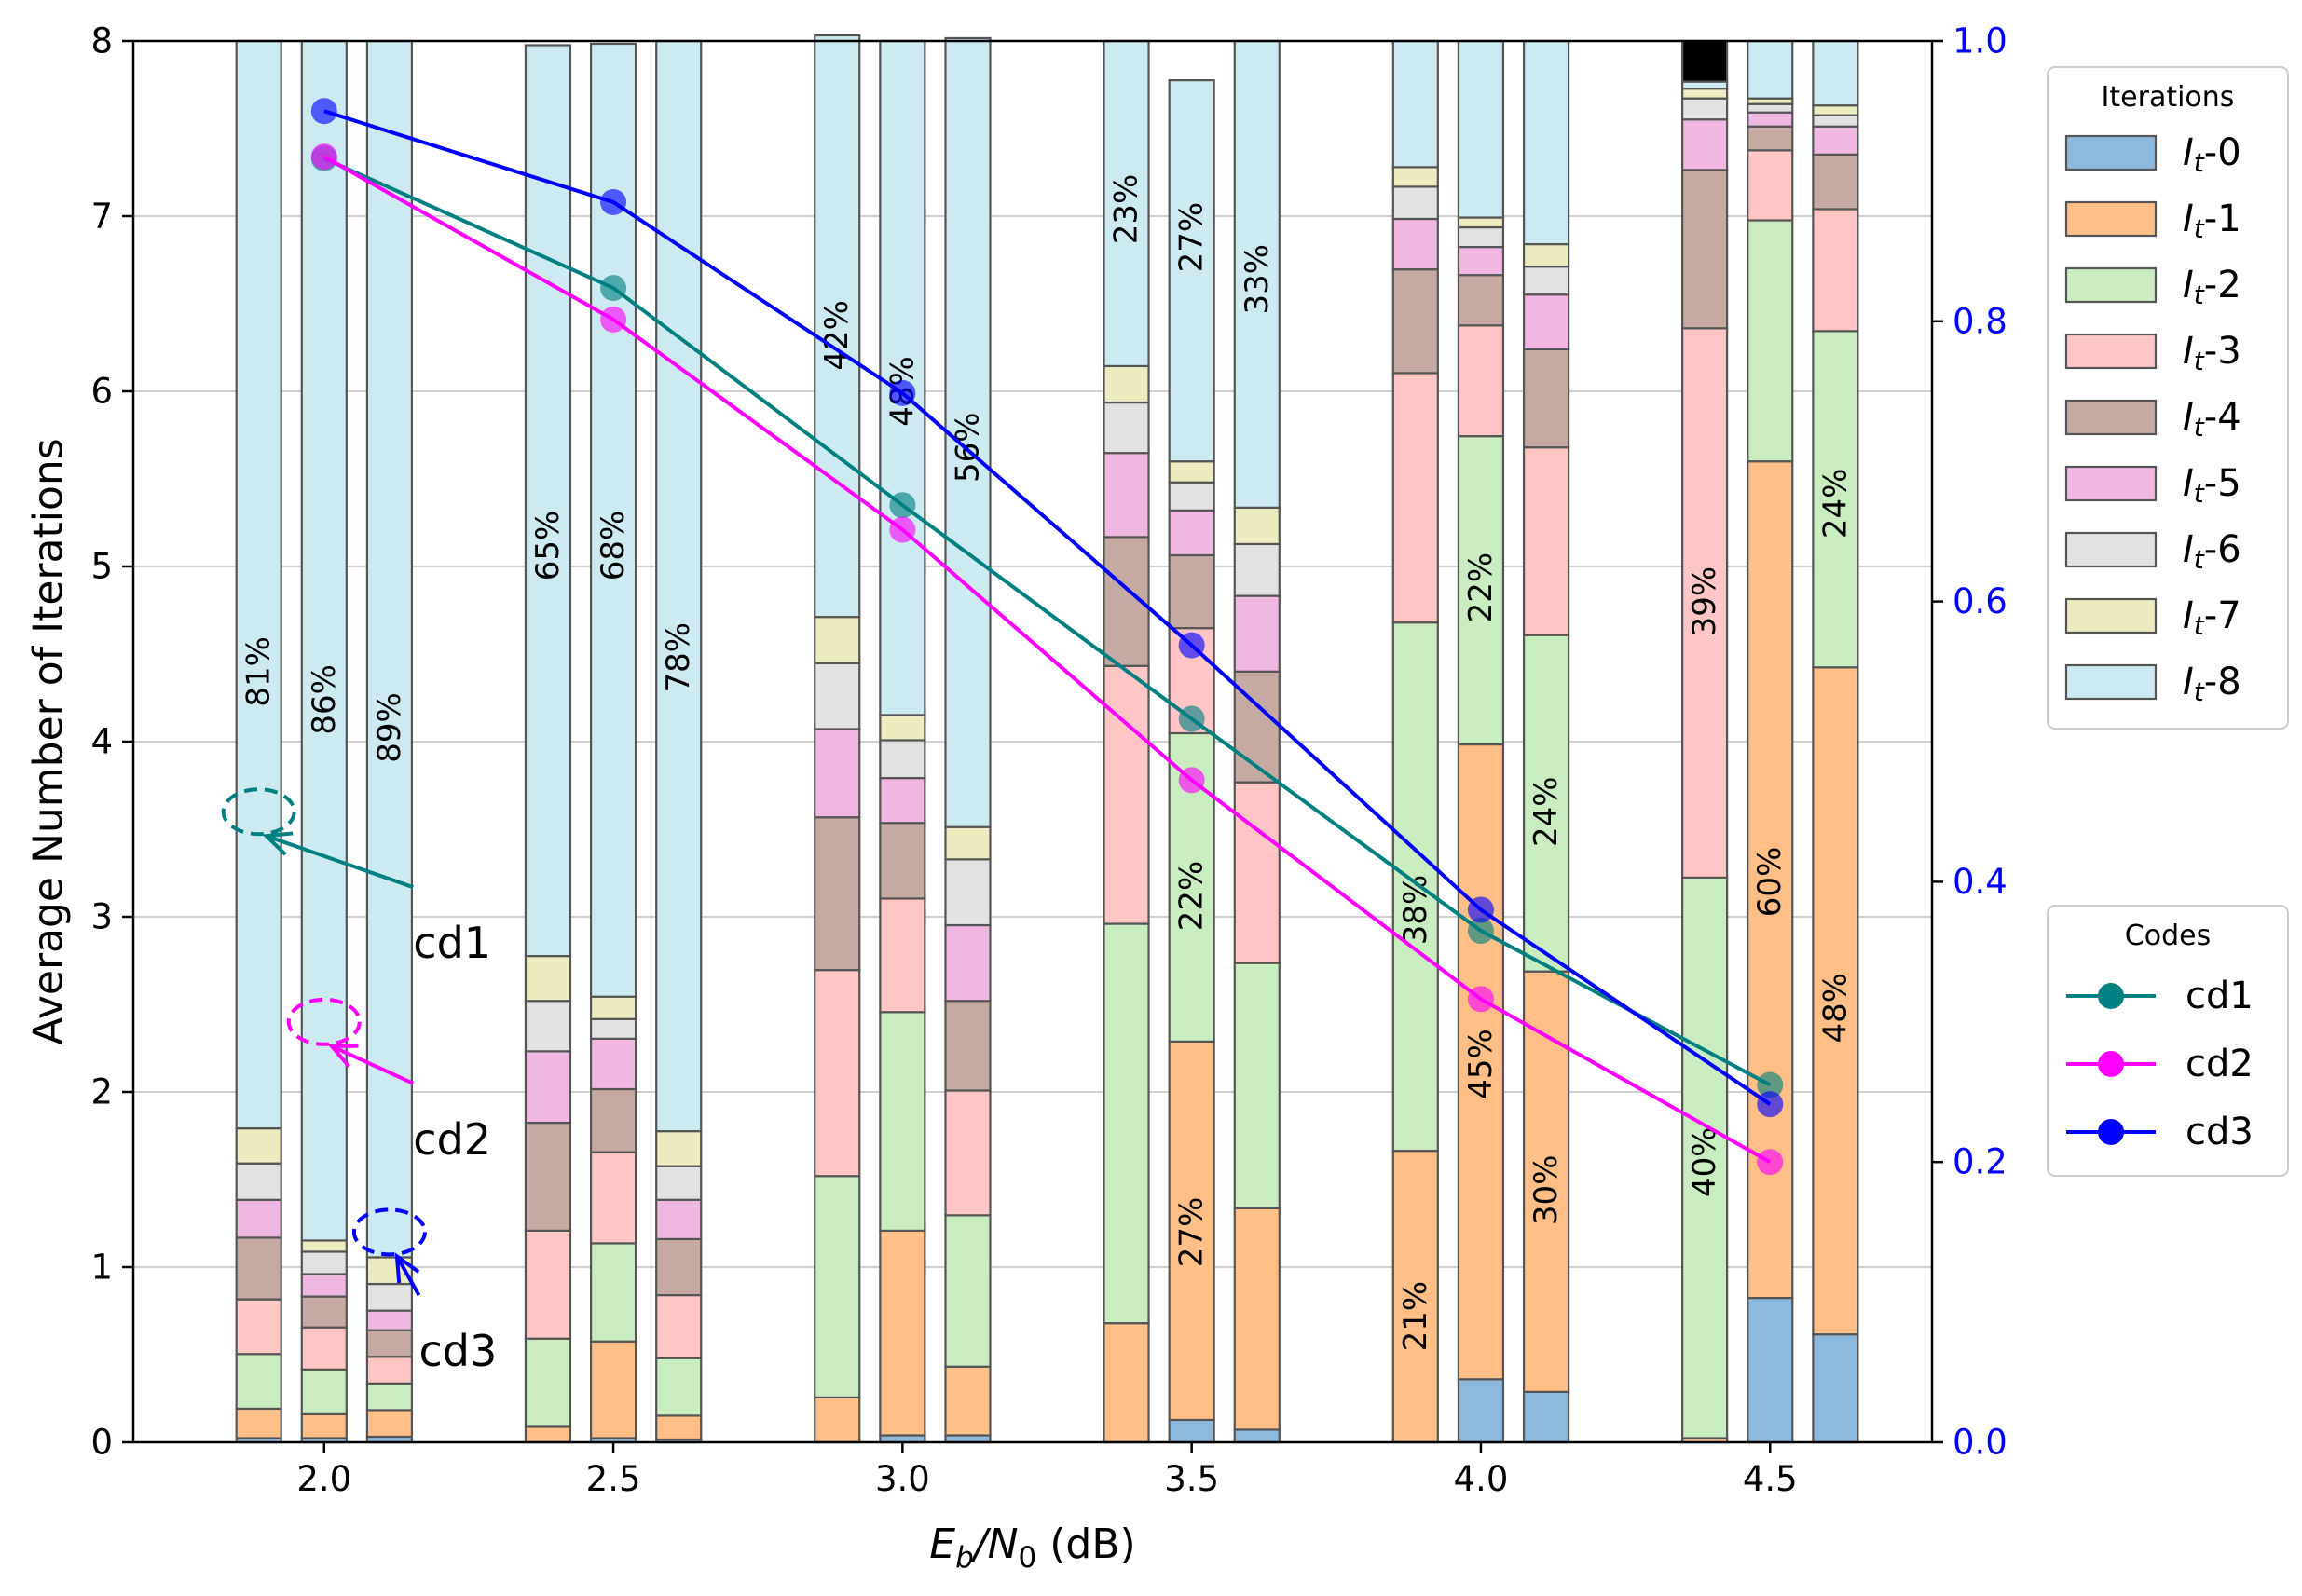 The width and height of the screenshot is (2302, 1596). I want to click on legend-sub-7: t, so click(2199, 625).